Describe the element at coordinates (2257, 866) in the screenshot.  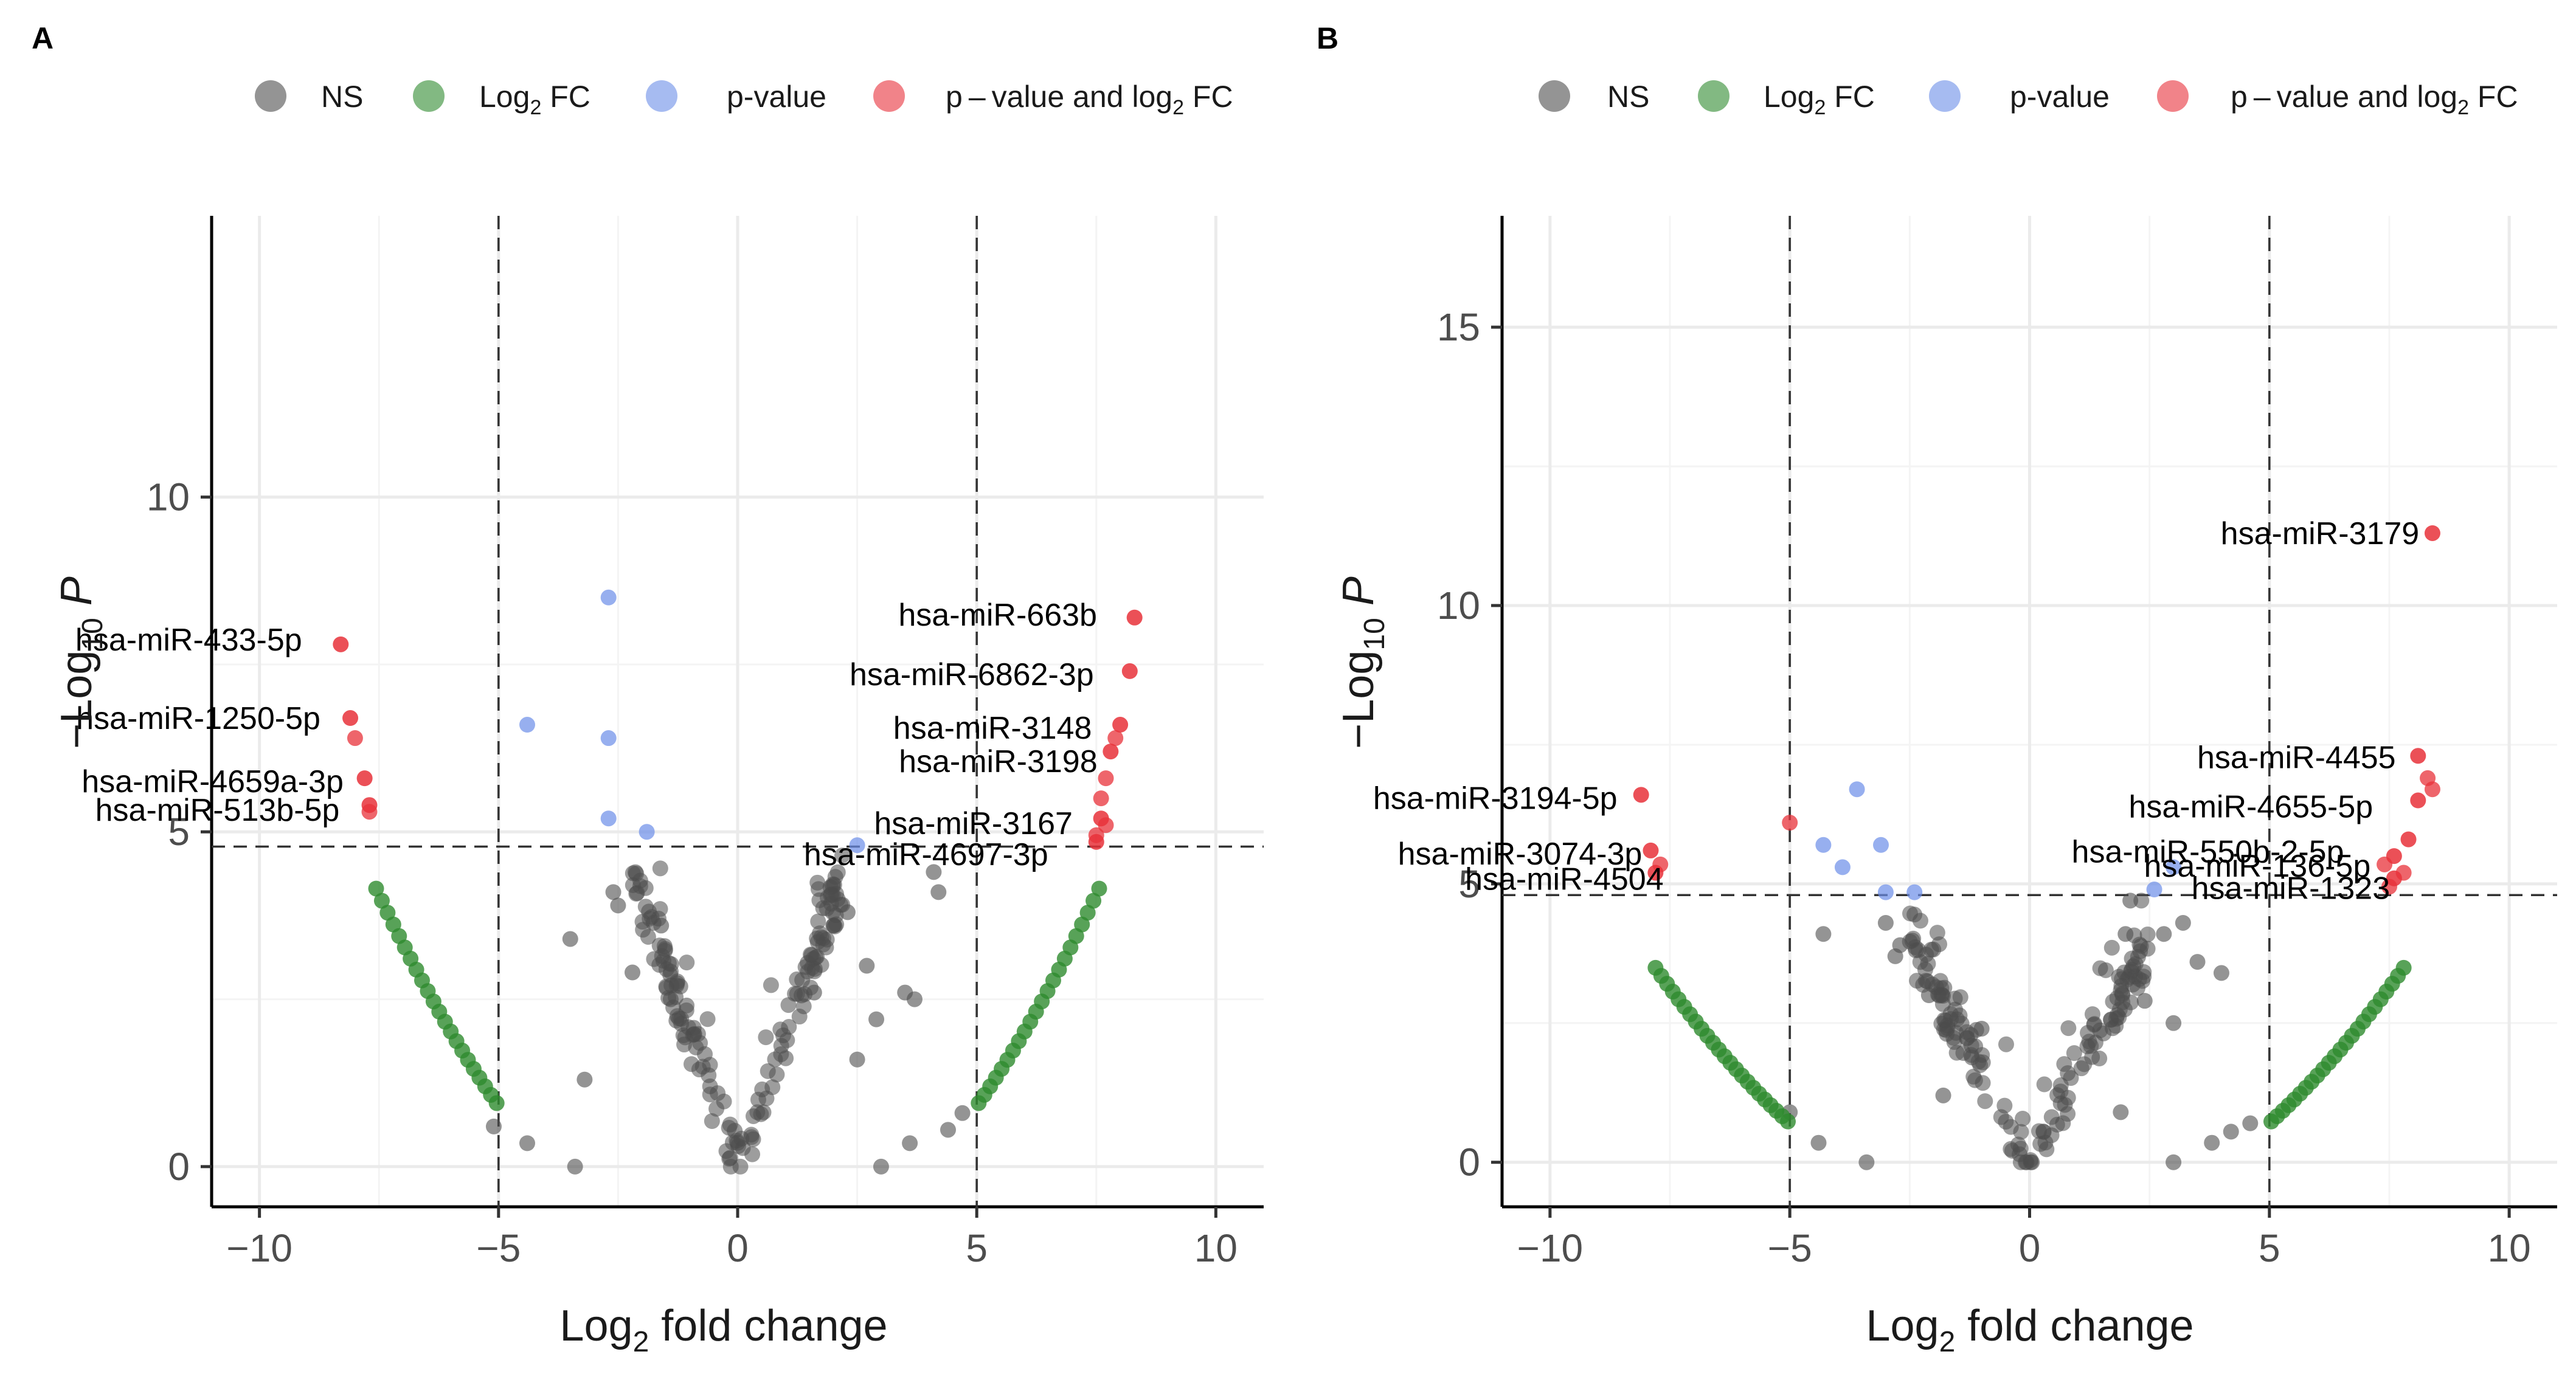
I see `pb-point-label: hsa-miR-136-5p` at that location.